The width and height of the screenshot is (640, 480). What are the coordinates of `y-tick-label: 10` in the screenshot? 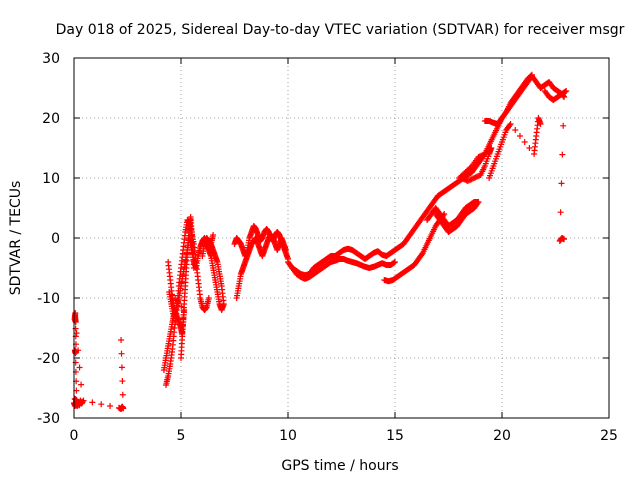 It's located at (51, 179).